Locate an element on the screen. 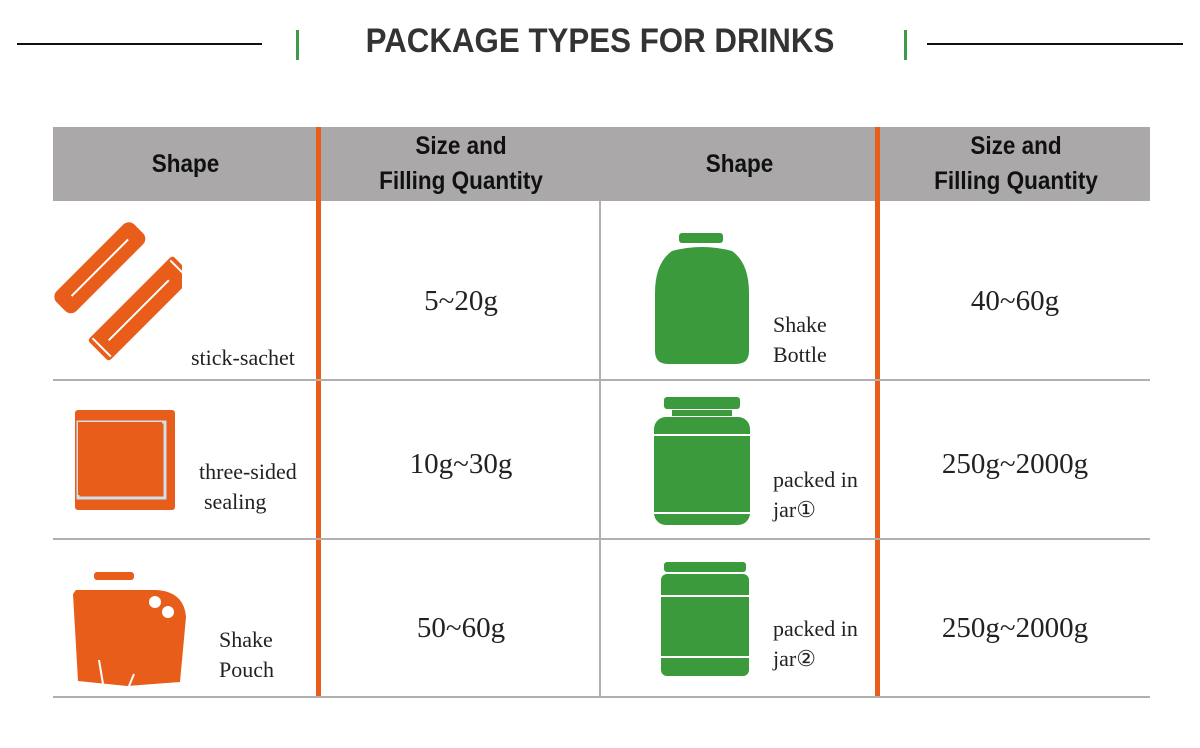  label-stick-sachet: stick-sachet is located at coordinates (243, 357).